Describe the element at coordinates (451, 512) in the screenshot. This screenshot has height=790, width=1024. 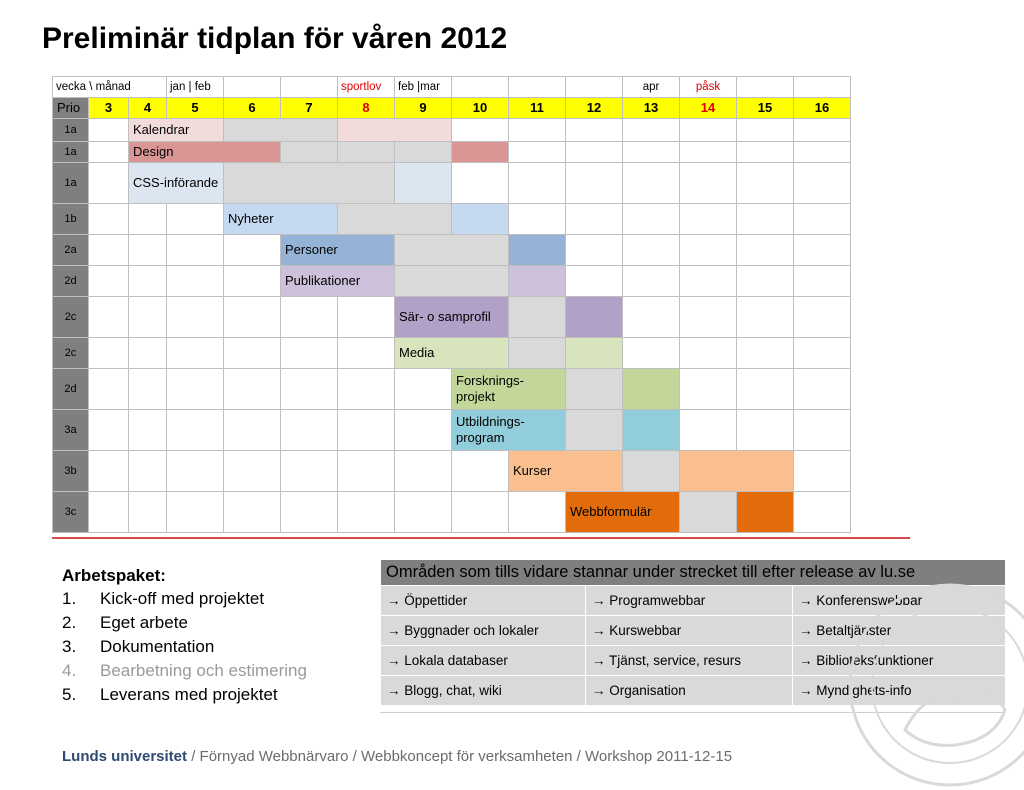
I see `task-row-webbformular: 3c Webbformulär` at that location.